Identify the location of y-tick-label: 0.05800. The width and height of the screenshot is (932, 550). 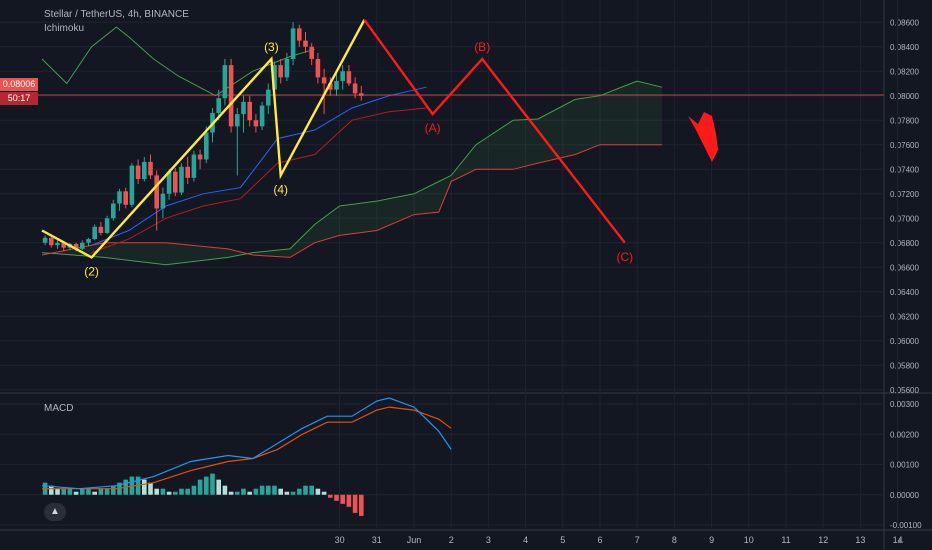
(904, 365).